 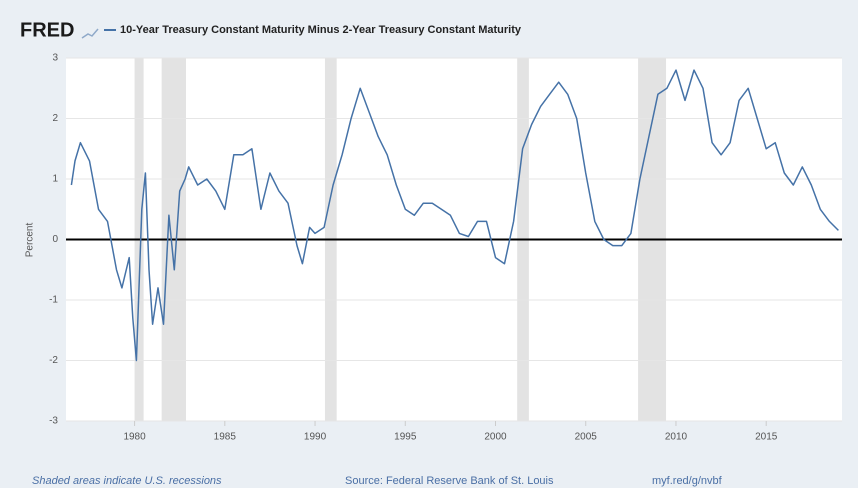 What do you see at coordinates (405, 437) in the screenshot?
I see `x-tick-label: 1995` at bounding box center [405, 437].